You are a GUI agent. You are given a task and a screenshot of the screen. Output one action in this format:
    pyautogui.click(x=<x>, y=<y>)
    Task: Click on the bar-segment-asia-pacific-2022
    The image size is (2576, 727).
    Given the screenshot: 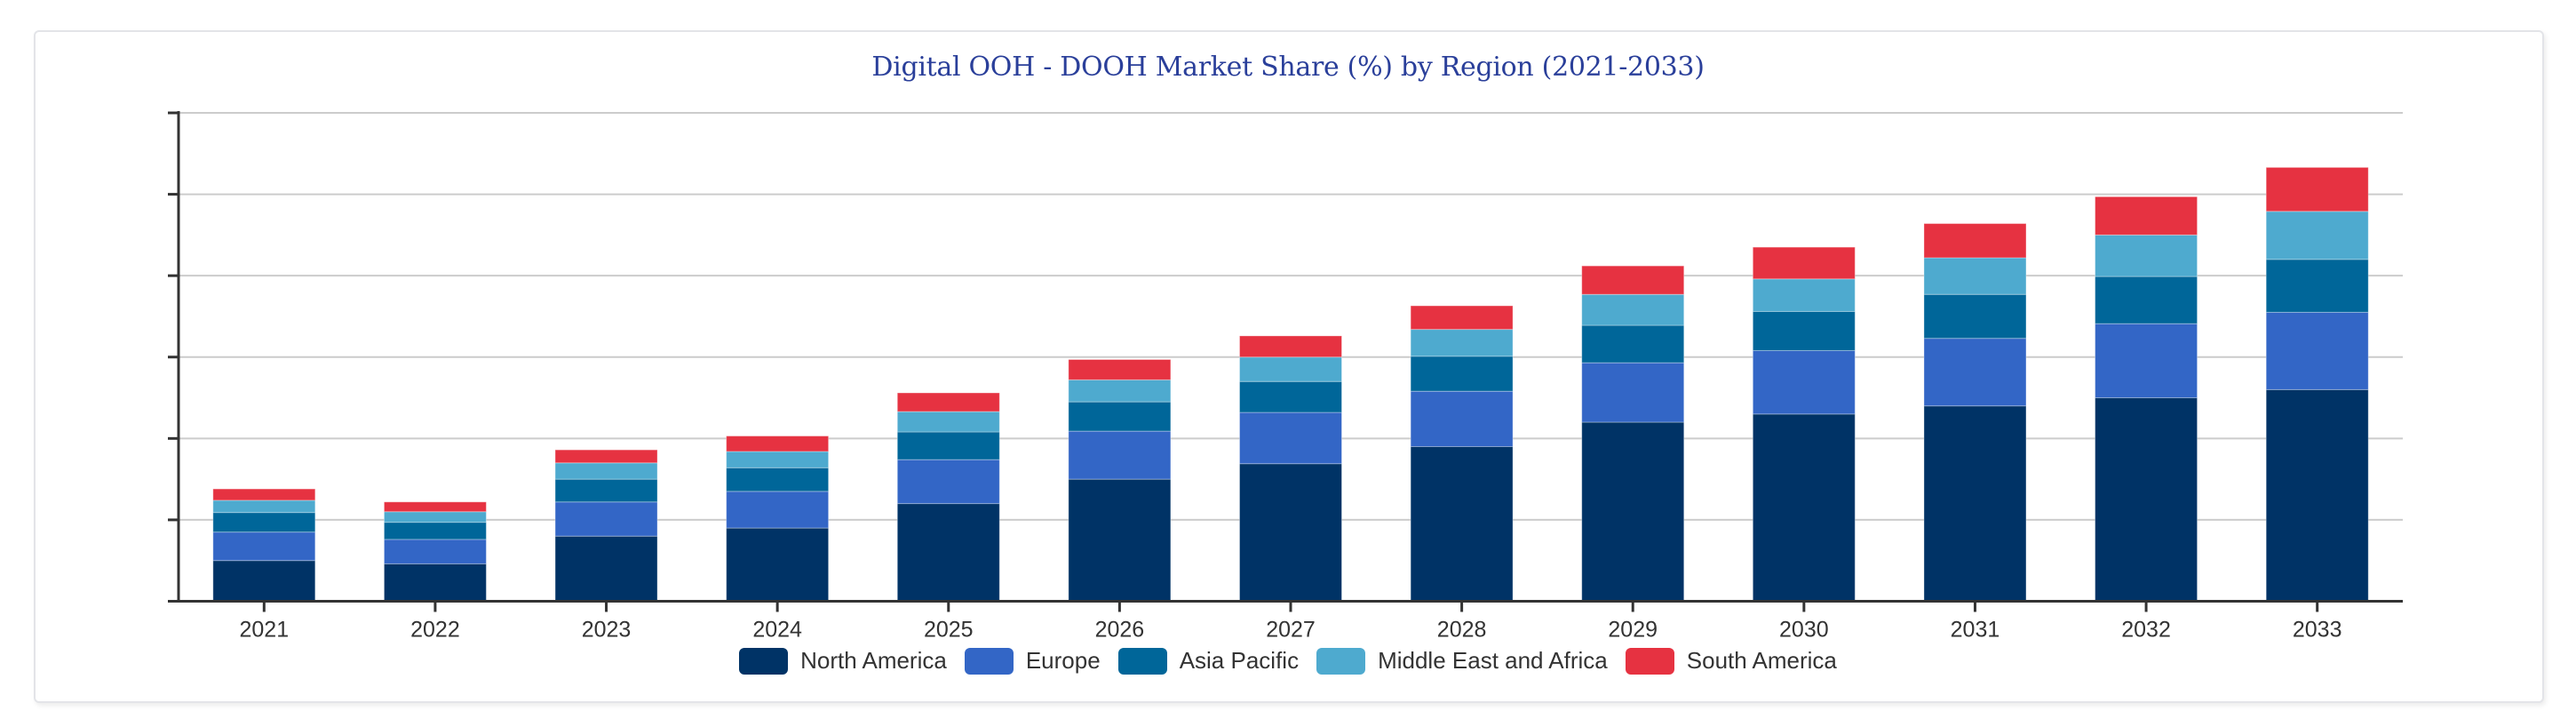 What is the action you would take?
    pyautogui.click(x=435, y=531)
    